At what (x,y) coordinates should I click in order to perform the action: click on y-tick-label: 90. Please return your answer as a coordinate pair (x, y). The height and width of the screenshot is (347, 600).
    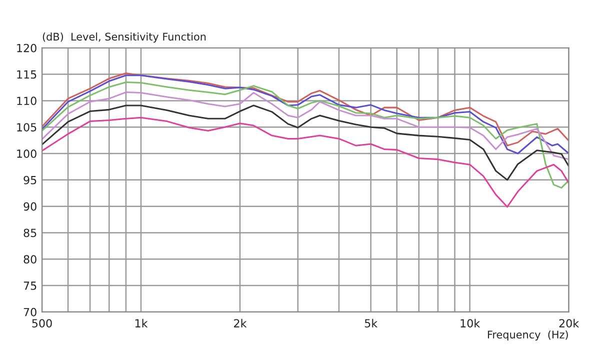
    Looking at the image, I should click on (30, 206).